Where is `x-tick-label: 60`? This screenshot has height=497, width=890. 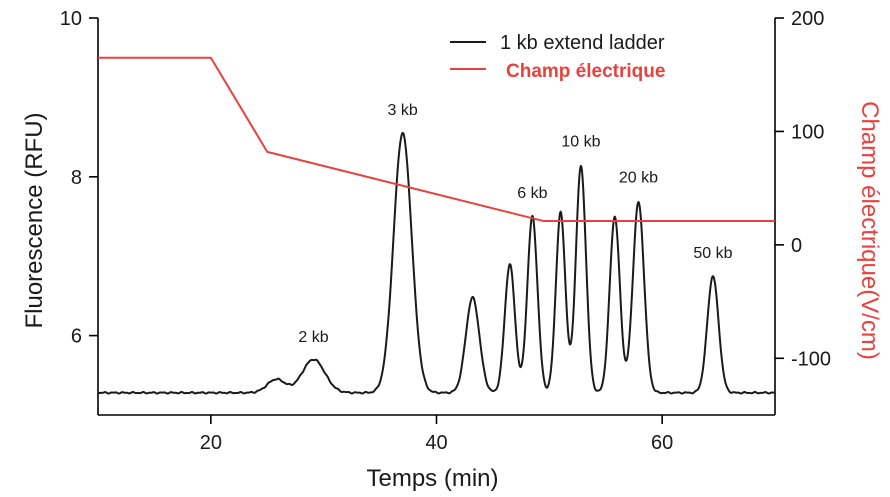 x-tick-label: 60 is located at coordinates (662, 443).